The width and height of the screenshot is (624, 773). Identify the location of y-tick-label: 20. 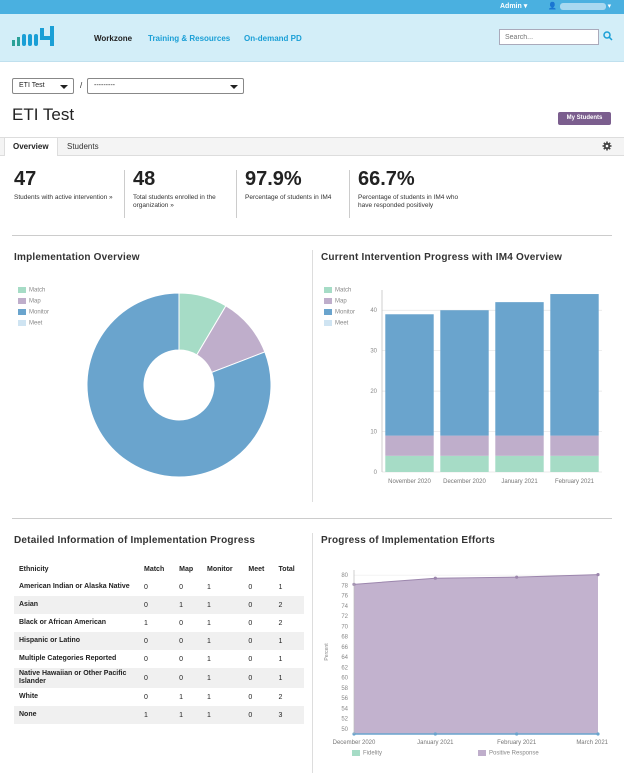
(373, 392).